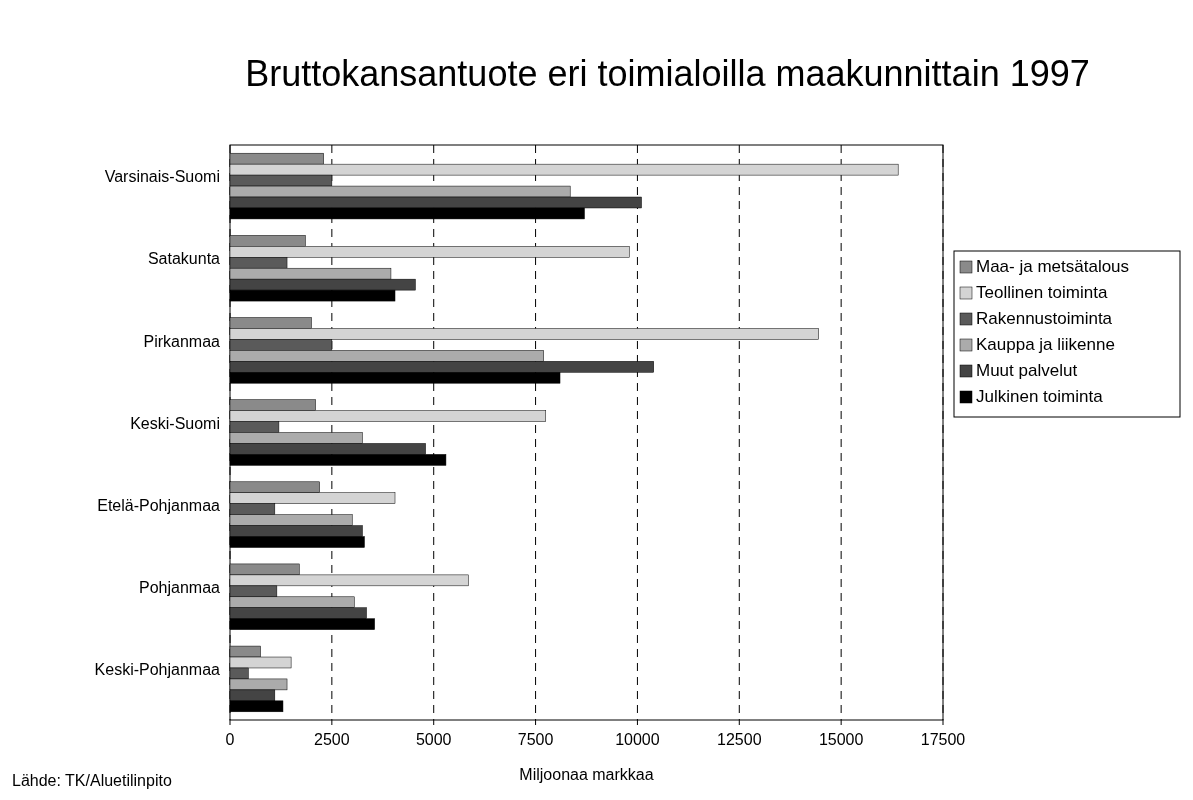 This screenshot has width=1193, height=800. Describe the element at coordinates (184, 259) in the screenshot. I see `y-tick-label: Satakunta` at that location.